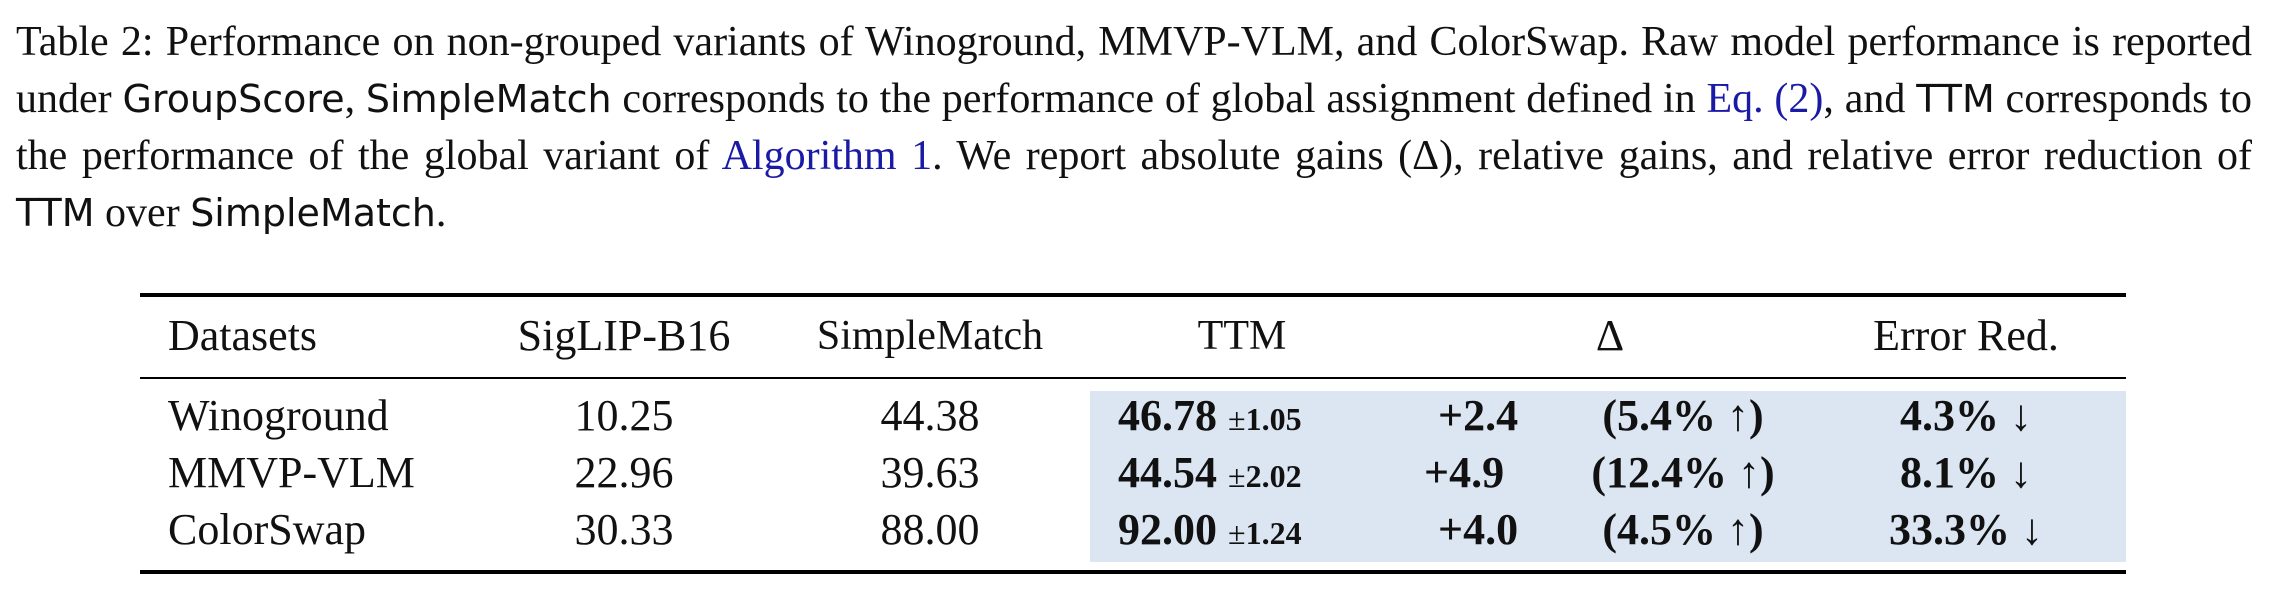 This screenshot has height=610, width=2270. What do you see at coordinates (1966, 335) in the screenshot?
I see `header-error-red: Error Red.` at bounding box center [1966, 335].